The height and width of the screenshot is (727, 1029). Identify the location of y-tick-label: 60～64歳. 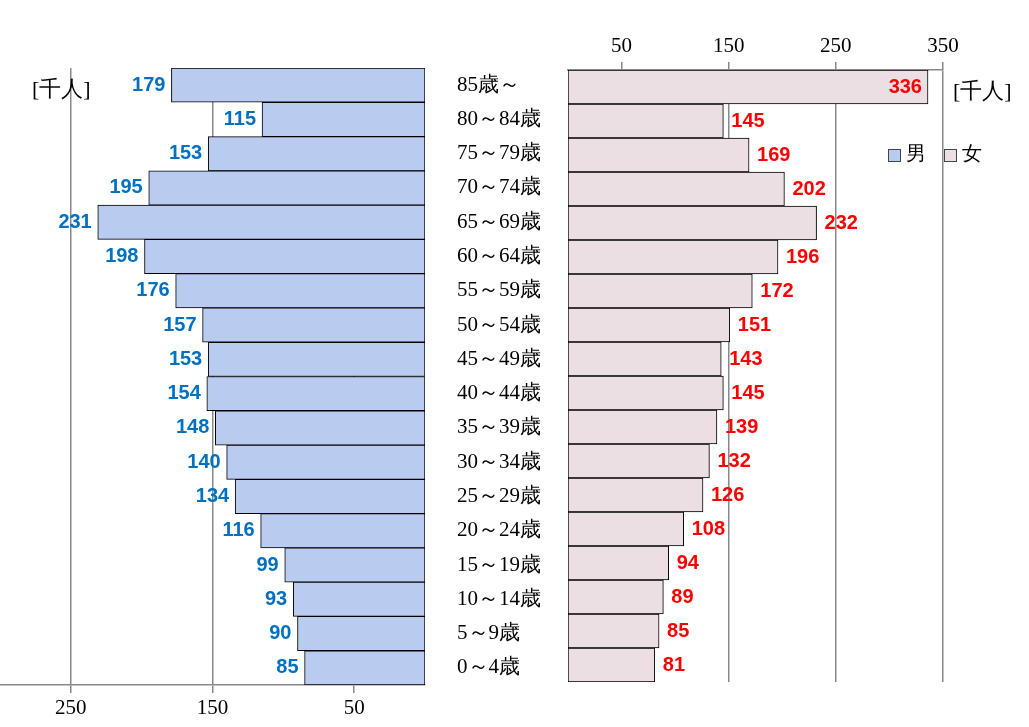
(499, 255).